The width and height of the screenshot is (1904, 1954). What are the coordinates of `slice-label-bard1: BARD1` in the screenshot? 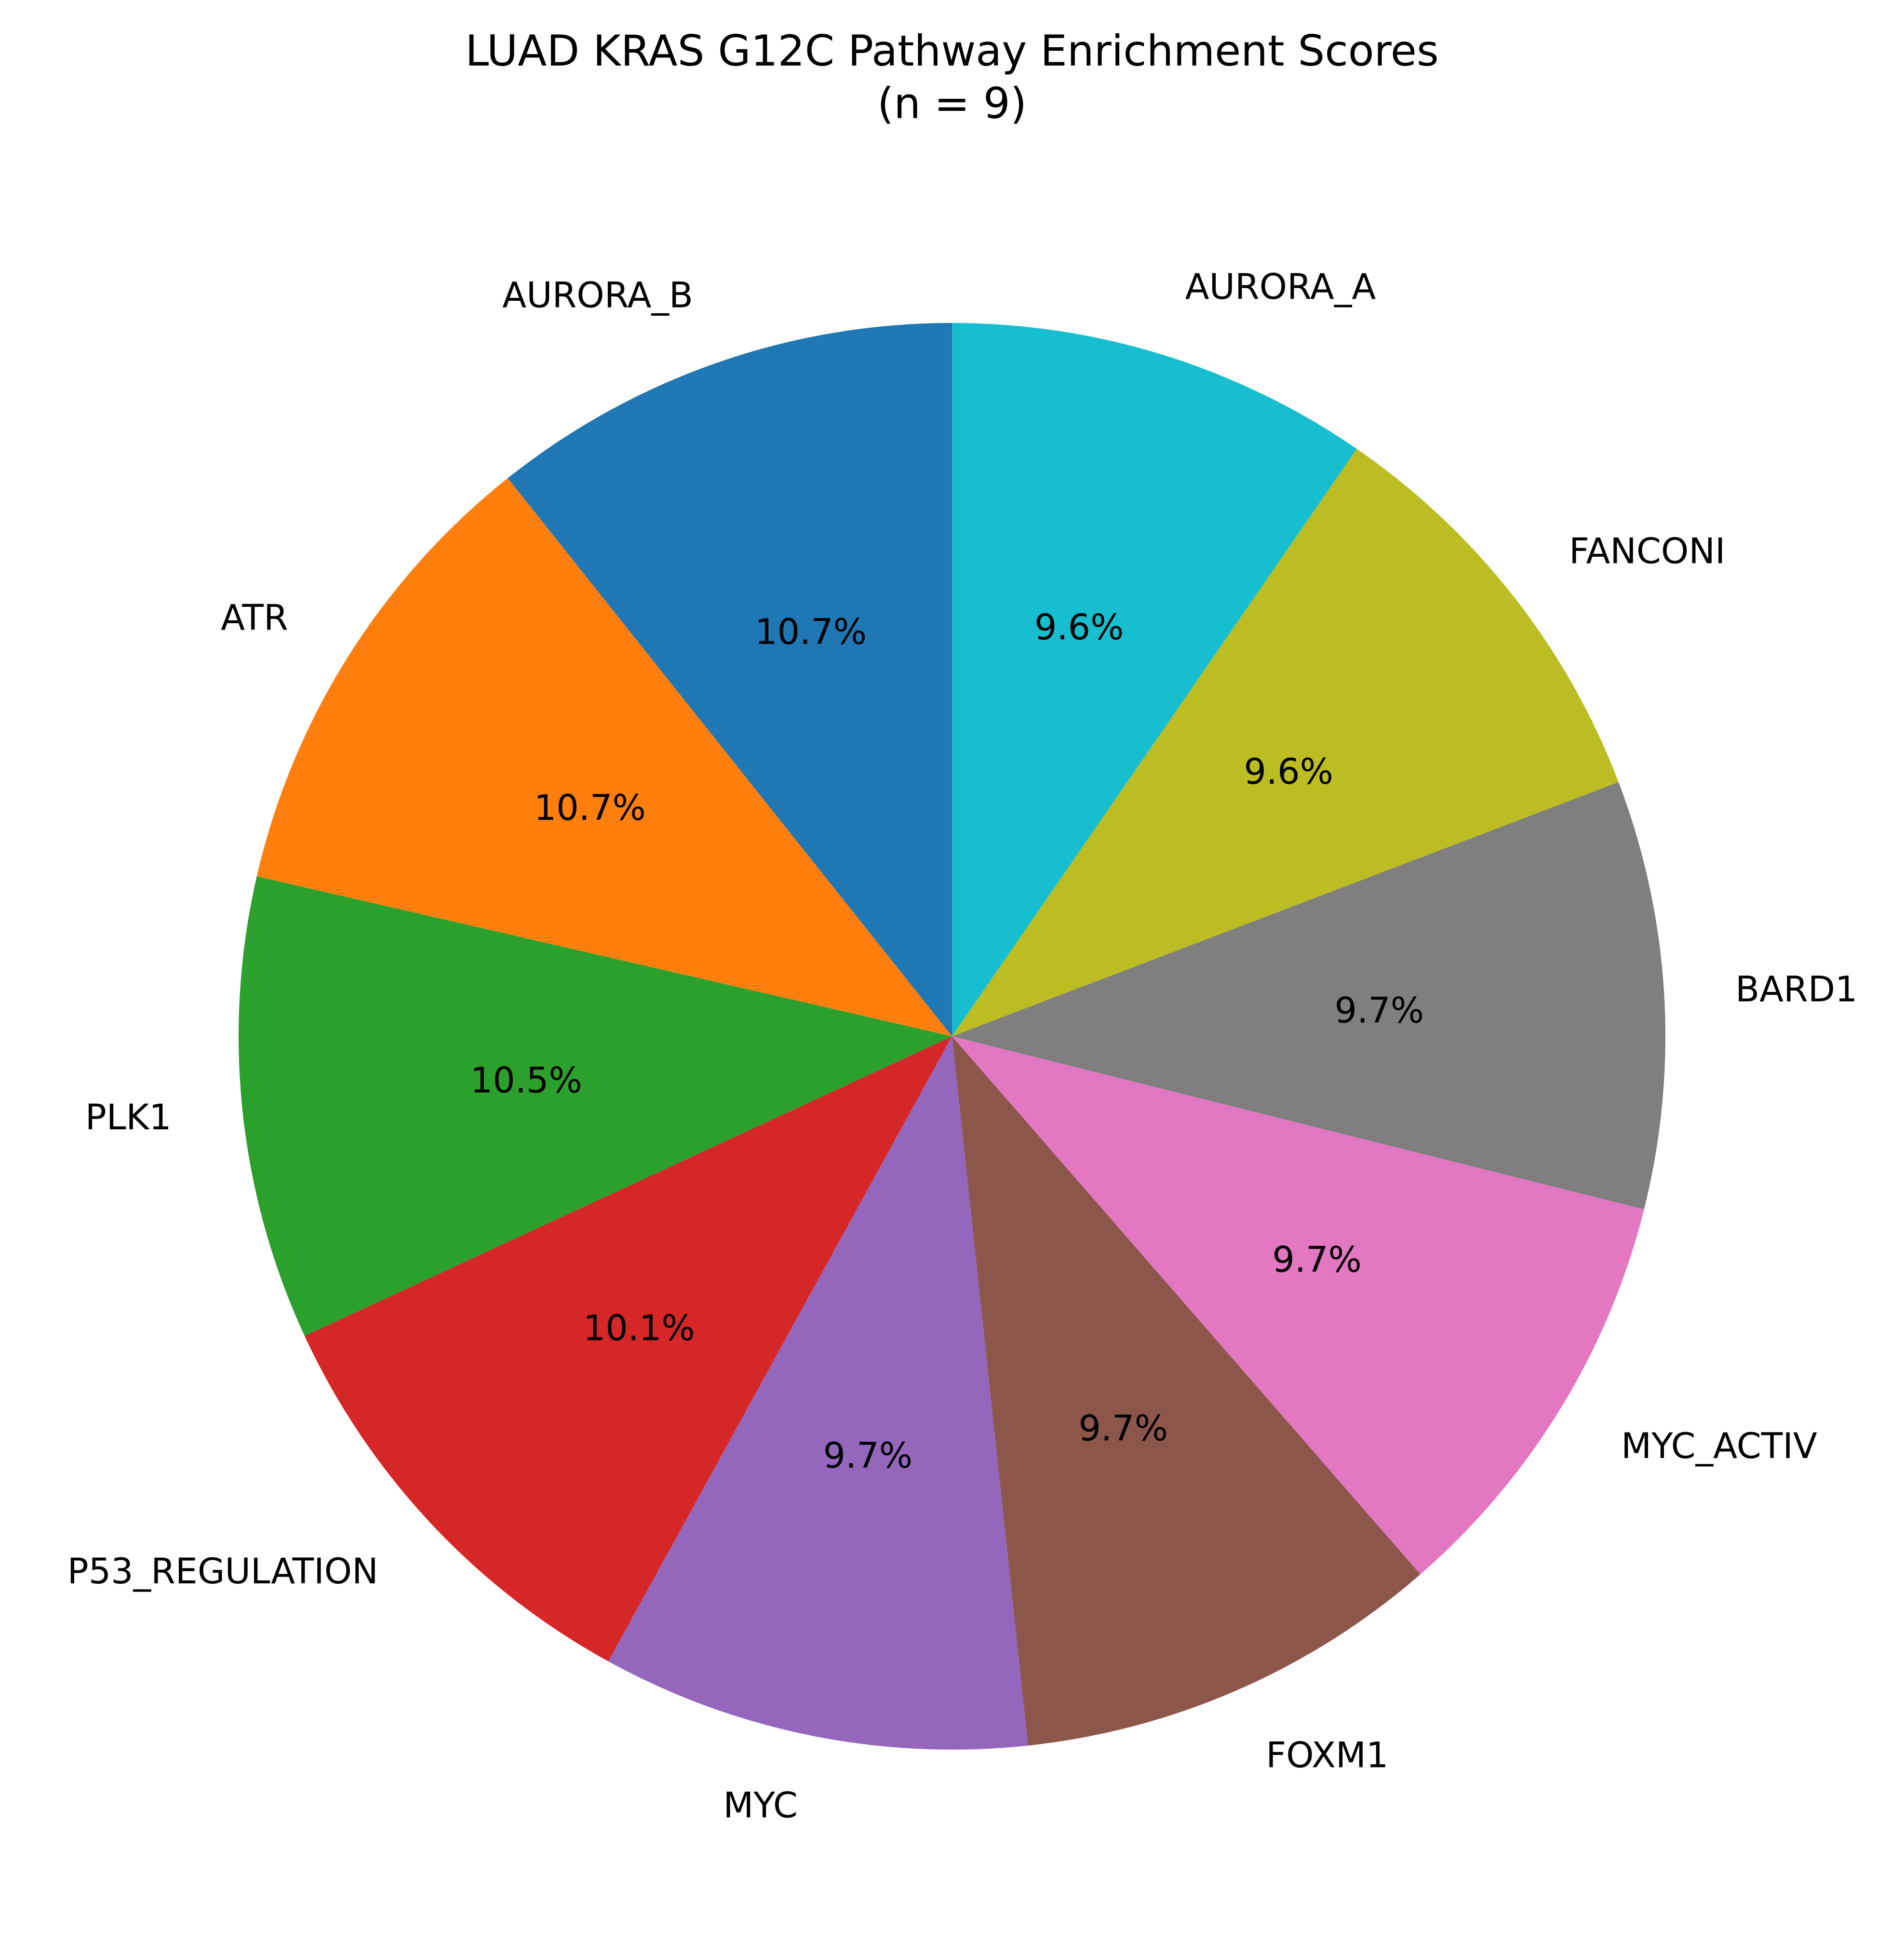 It's located at (1796, 990).